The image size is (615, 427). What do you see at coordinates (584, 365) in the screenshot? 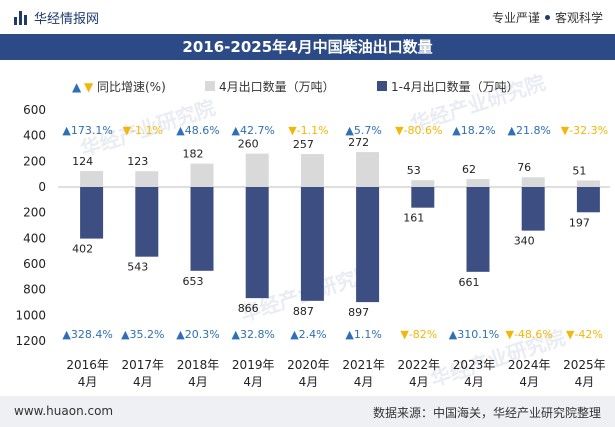
I see `x-tick-label-year: 2025年` at bounding box center [584, 365].